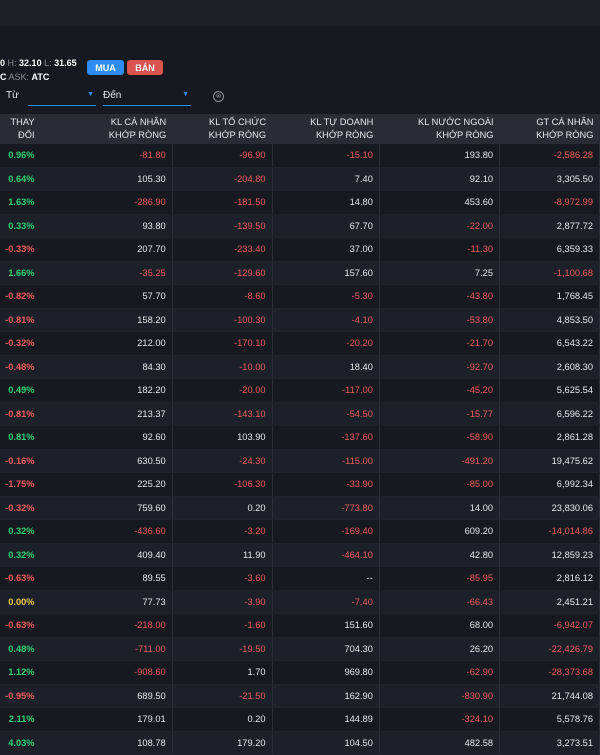 The width and height of the screenshot is (600, 755). I want to click on table-row: 1.12% -908.60 1.70 969.80 -62.90 -28,373.68, so click(300, 672).